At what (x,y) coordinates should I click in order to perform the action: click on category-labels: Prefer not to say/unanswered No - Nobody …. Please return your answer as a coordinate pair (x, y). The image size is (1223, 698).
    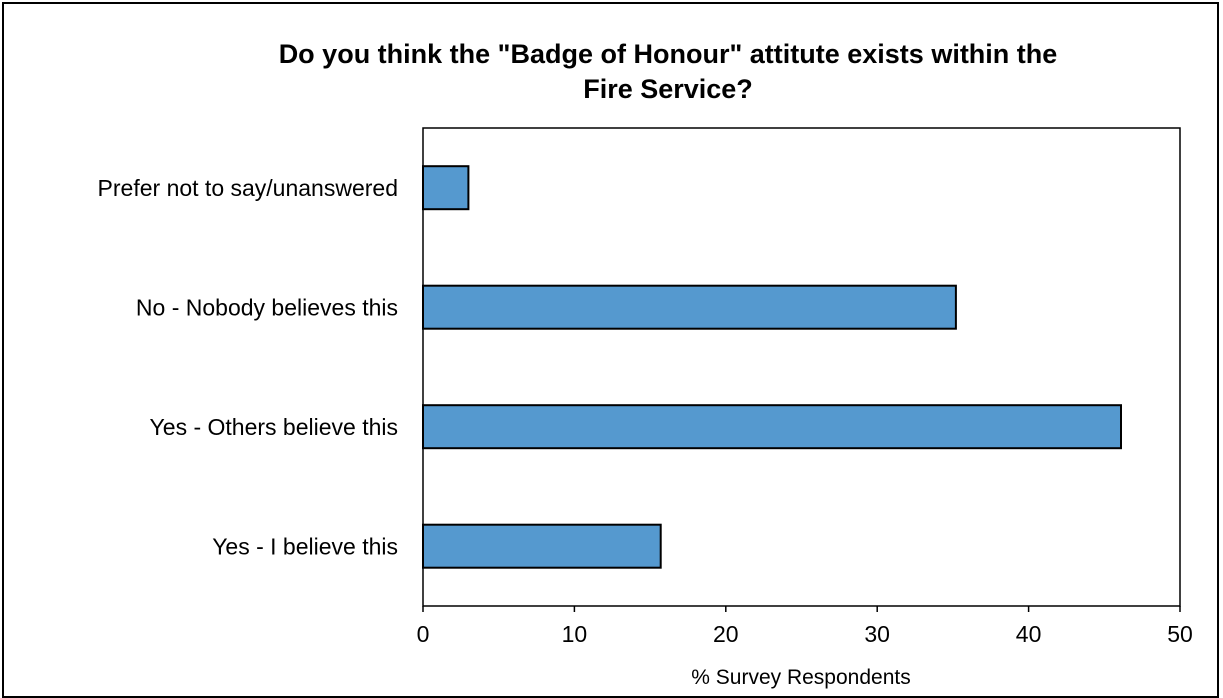
    Looking at the image, I should click on (248, 367).